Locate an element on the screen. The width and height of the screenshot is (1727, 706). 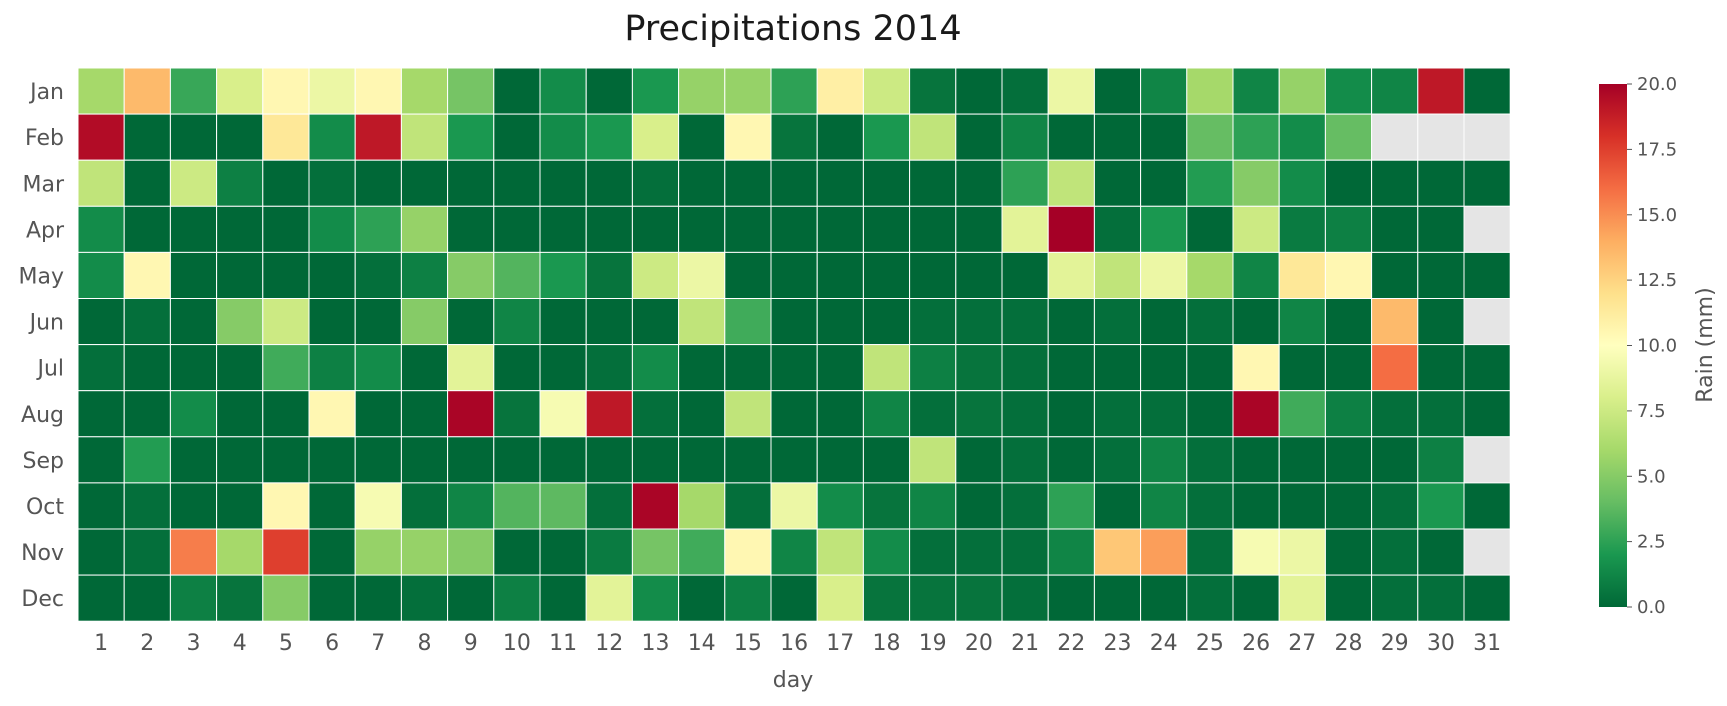
colorbar-tick-label: 0.0 is located at coordinates (1651, 607).